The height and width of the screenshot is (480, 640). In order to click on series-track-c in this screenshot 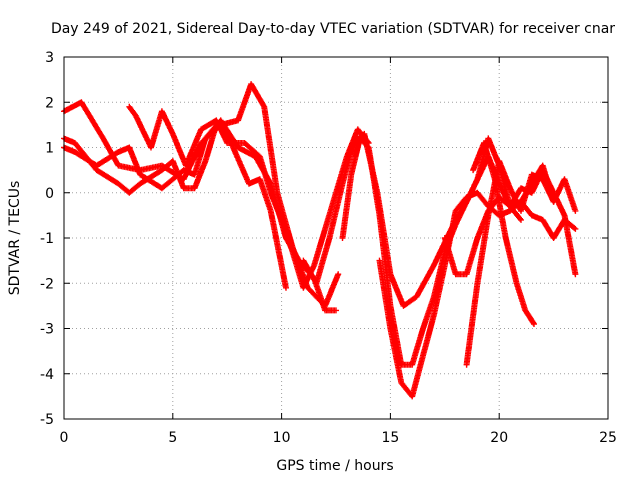, I will do `click(175, 206)`.